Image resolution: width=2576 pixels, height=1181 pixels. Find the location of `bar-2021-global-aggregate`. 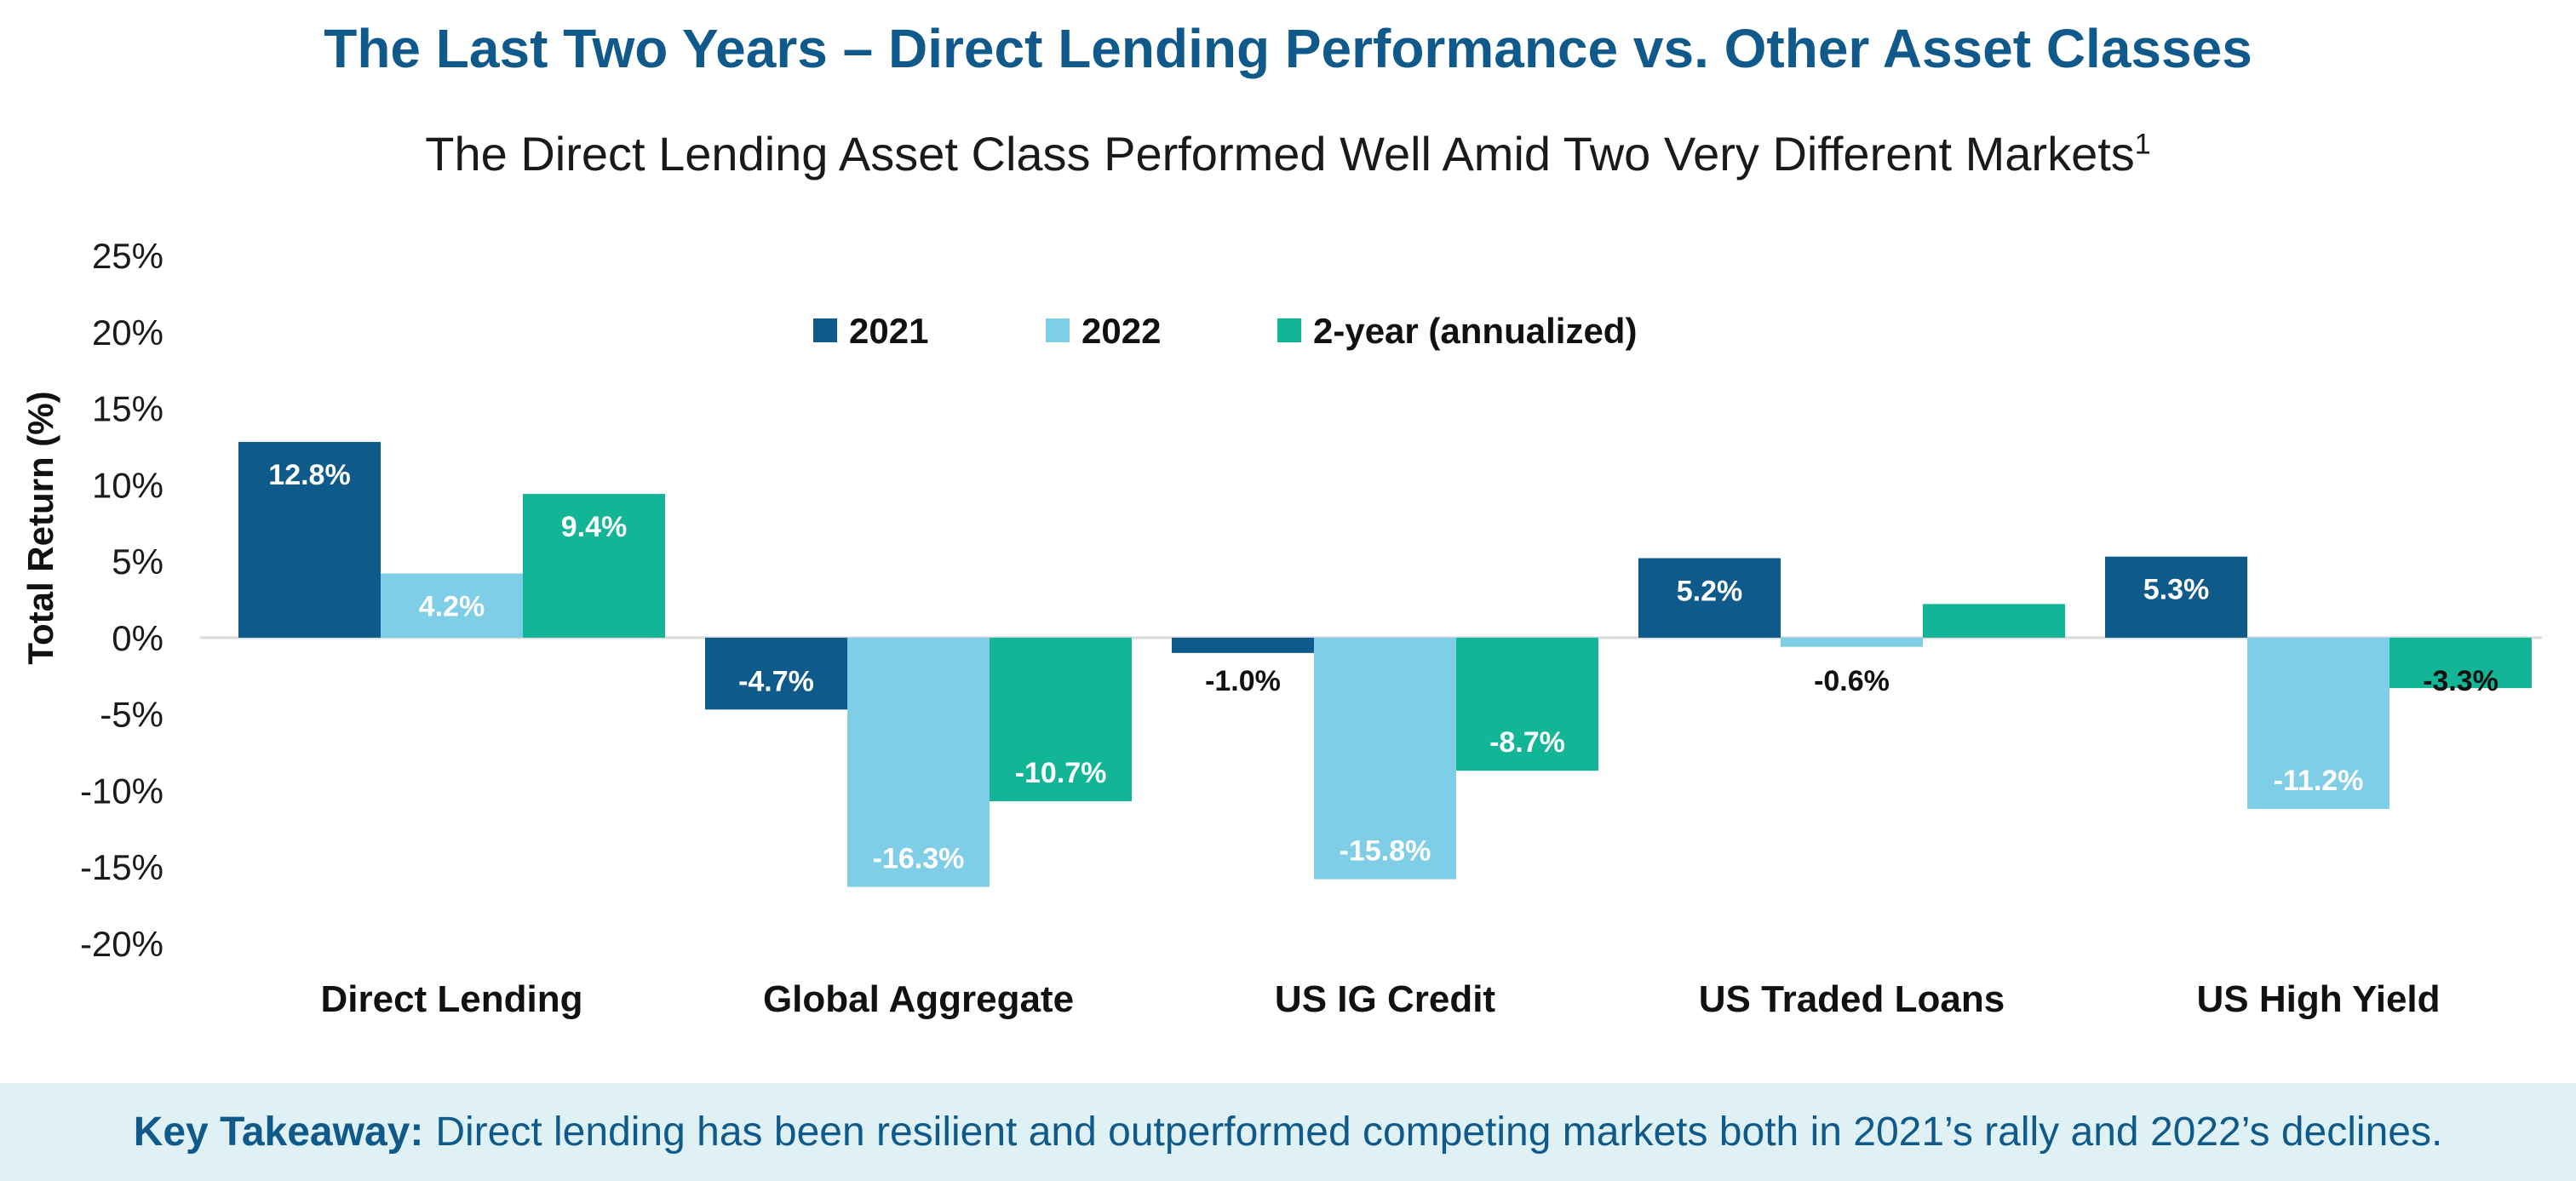

bar-2021-global-aggregate is located at coordinates (776, 673).